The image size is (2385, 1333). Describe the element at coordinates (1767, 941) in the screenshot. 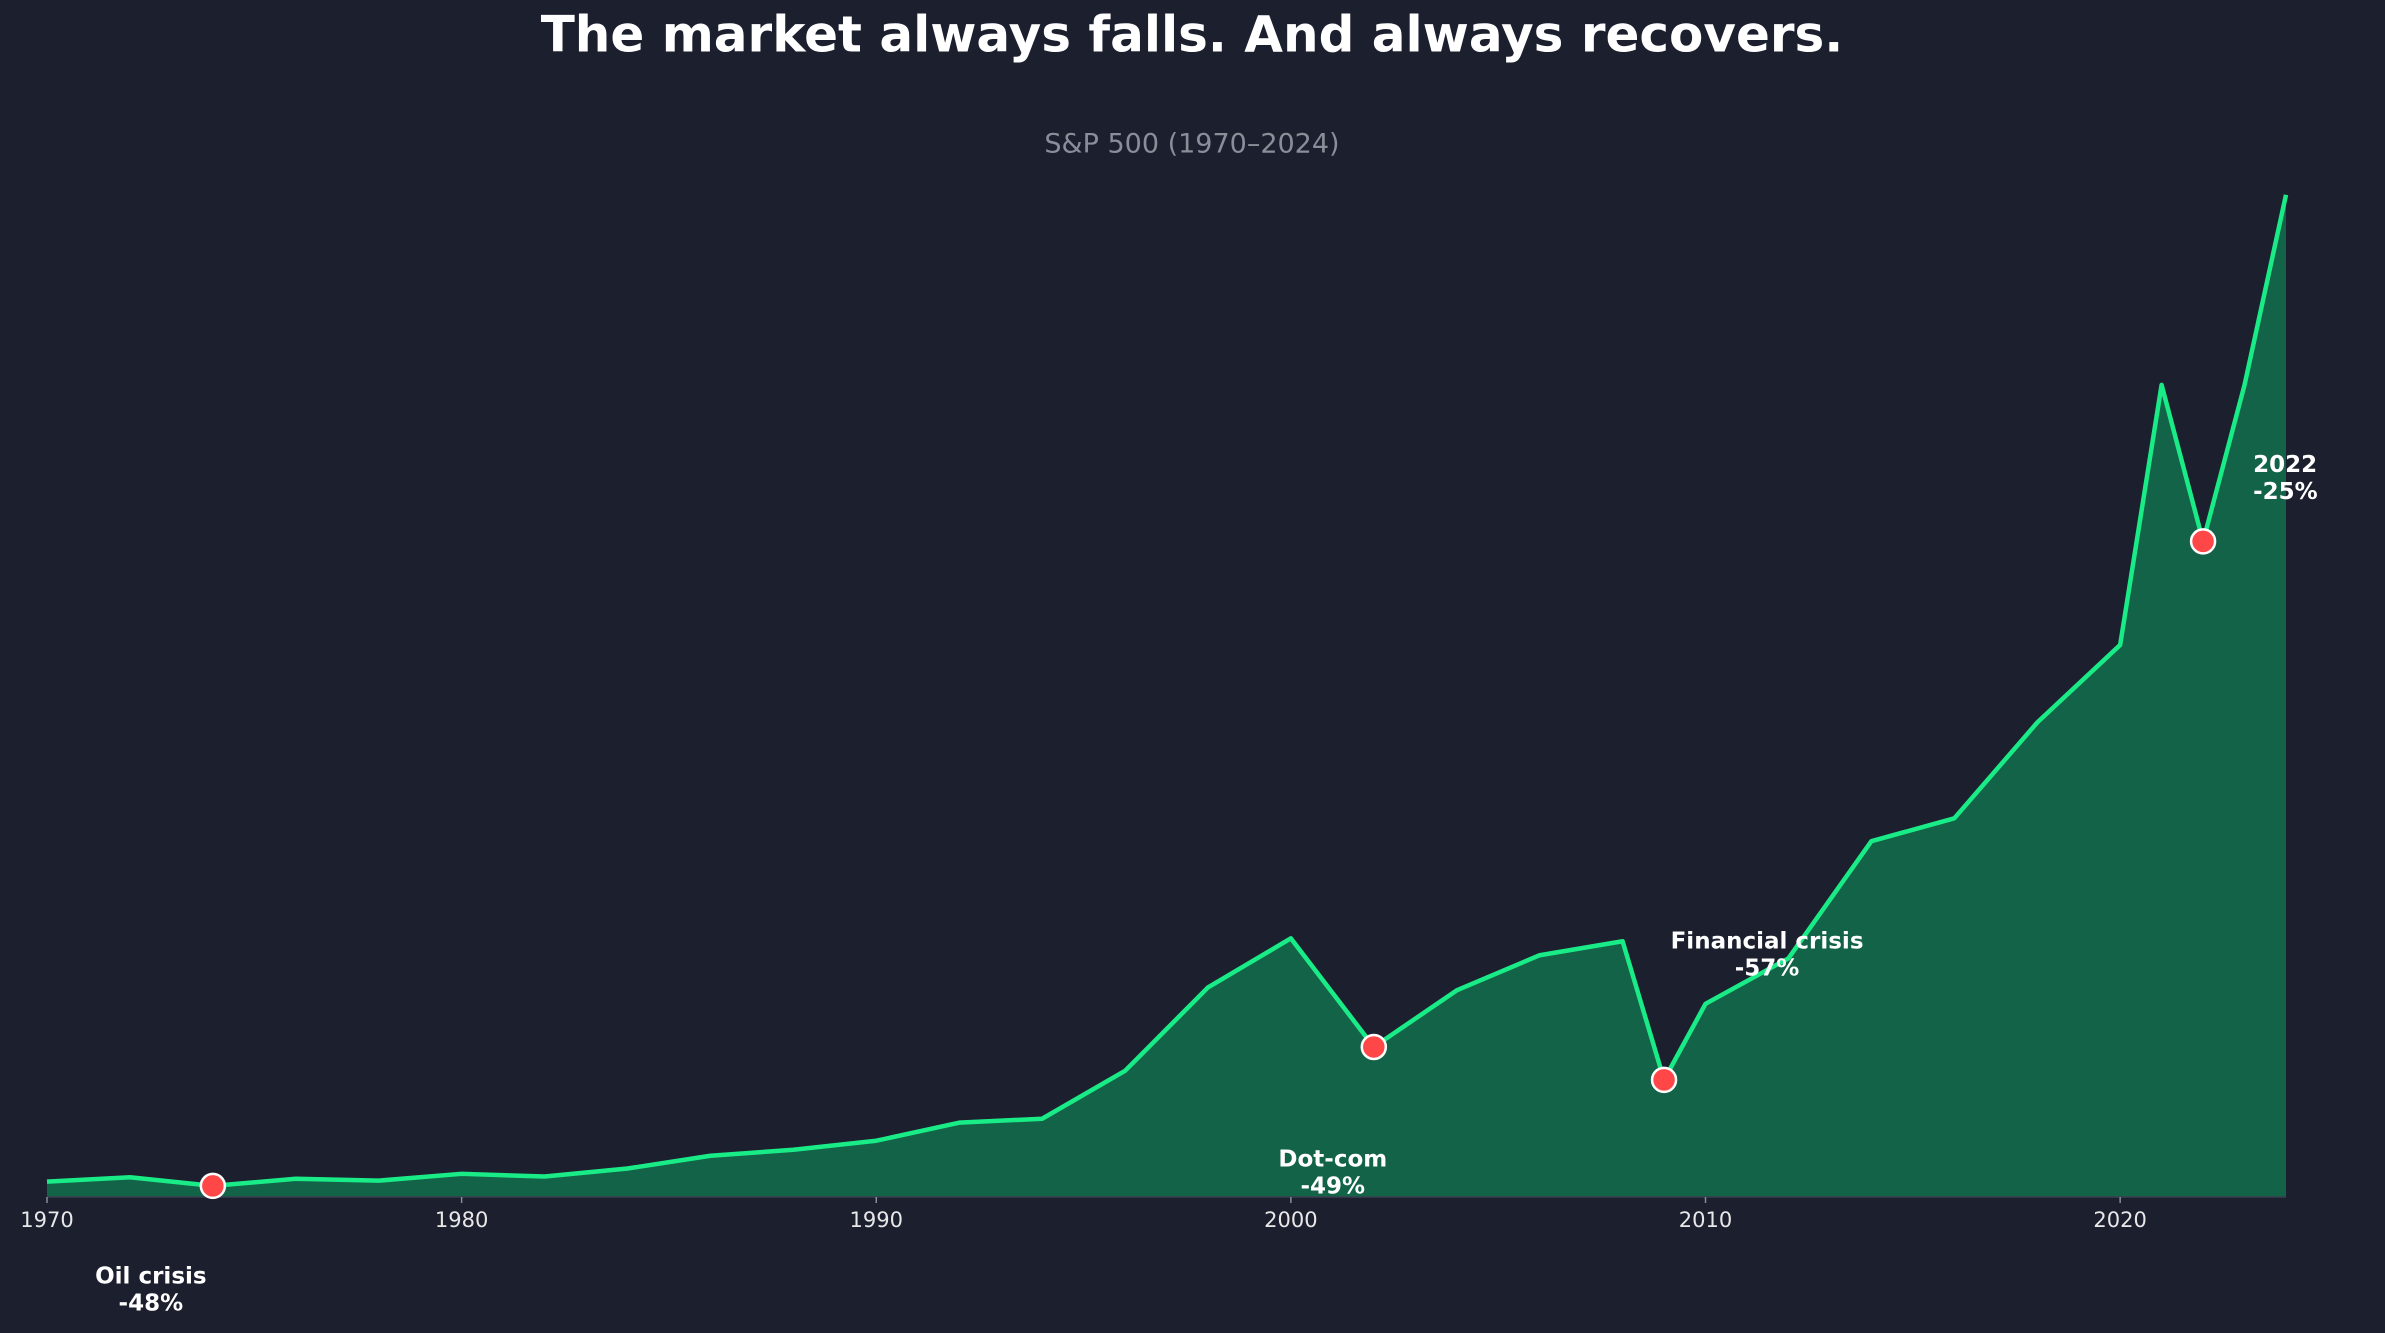

I see `crash-name: Financial crisis` at that location.